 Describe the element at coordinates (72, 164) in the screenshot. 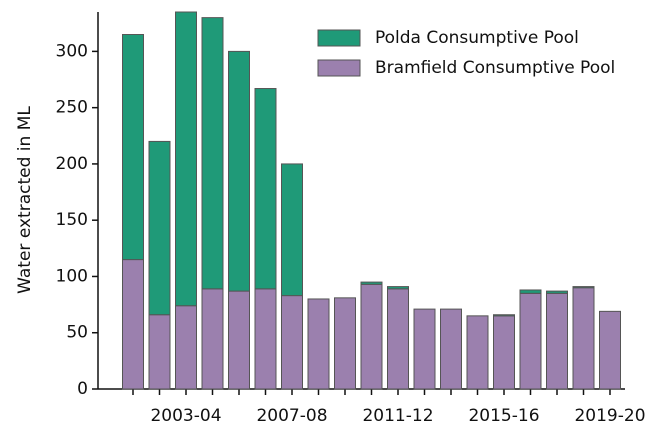

I see `y-tick-label: 200` at that location.